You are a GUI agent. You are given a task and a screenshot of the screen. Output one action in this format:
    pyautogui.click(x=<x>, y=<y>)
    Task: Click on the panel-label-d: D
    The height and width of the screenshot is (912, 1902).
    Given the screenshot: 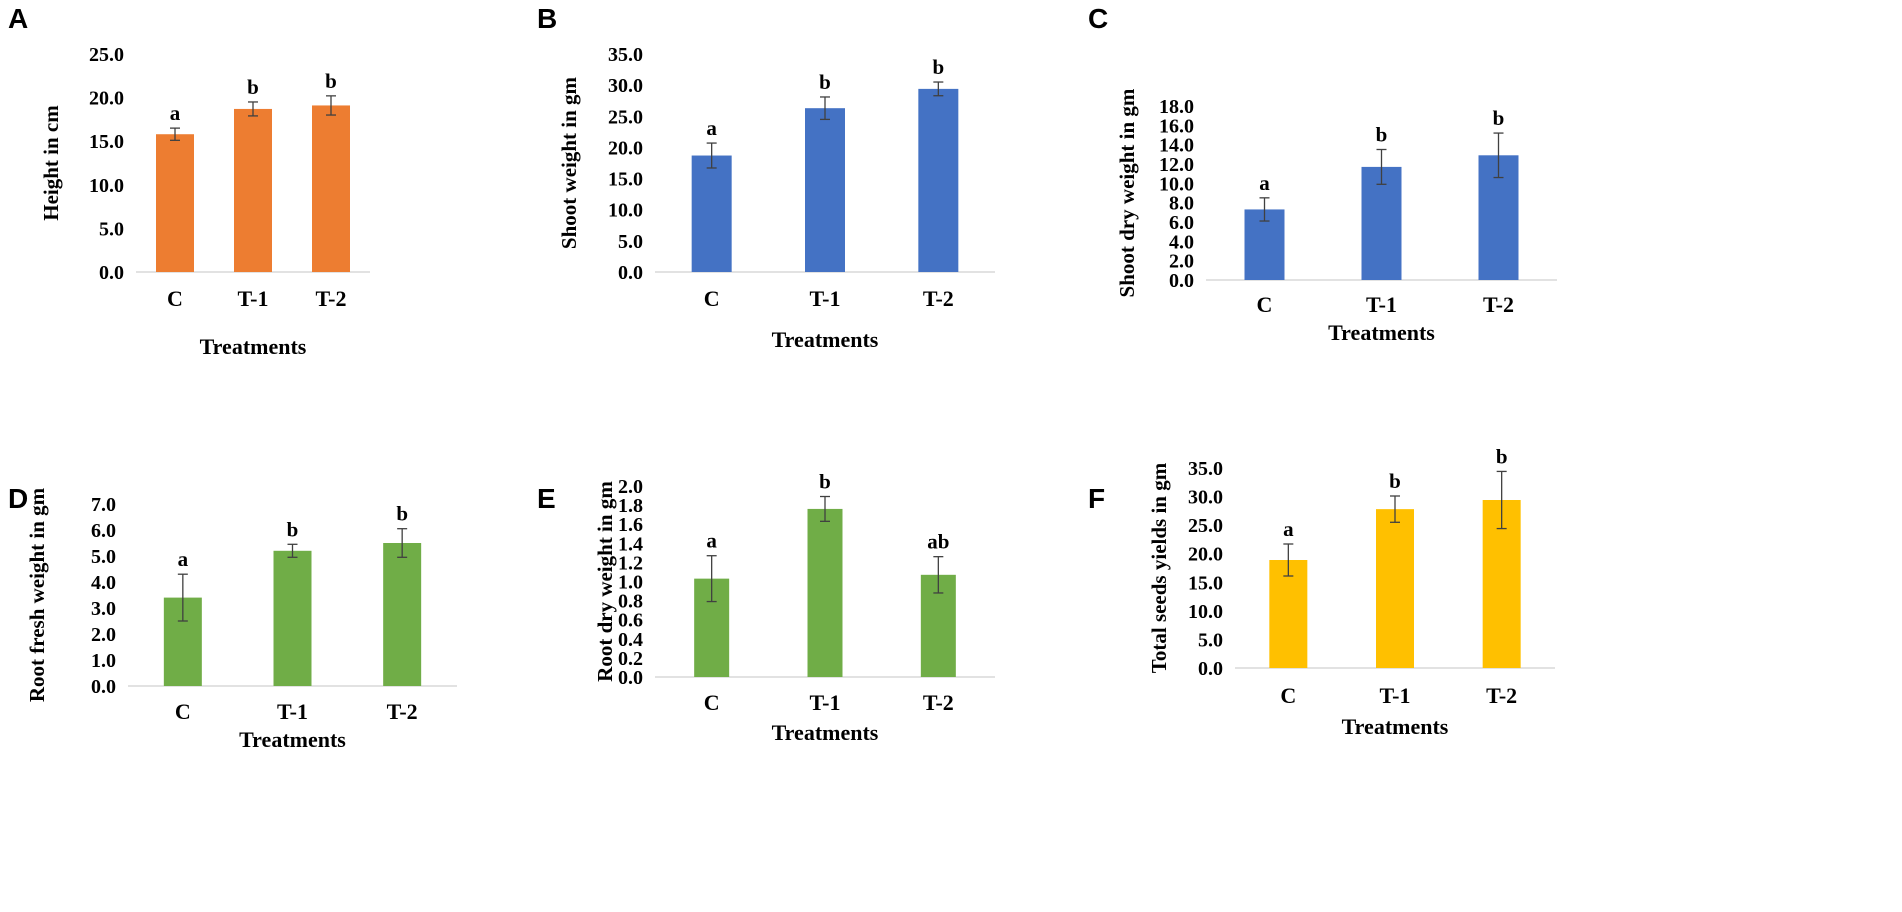 What is the action you would take?
    pyautogui.click(x=18, y=498)
    